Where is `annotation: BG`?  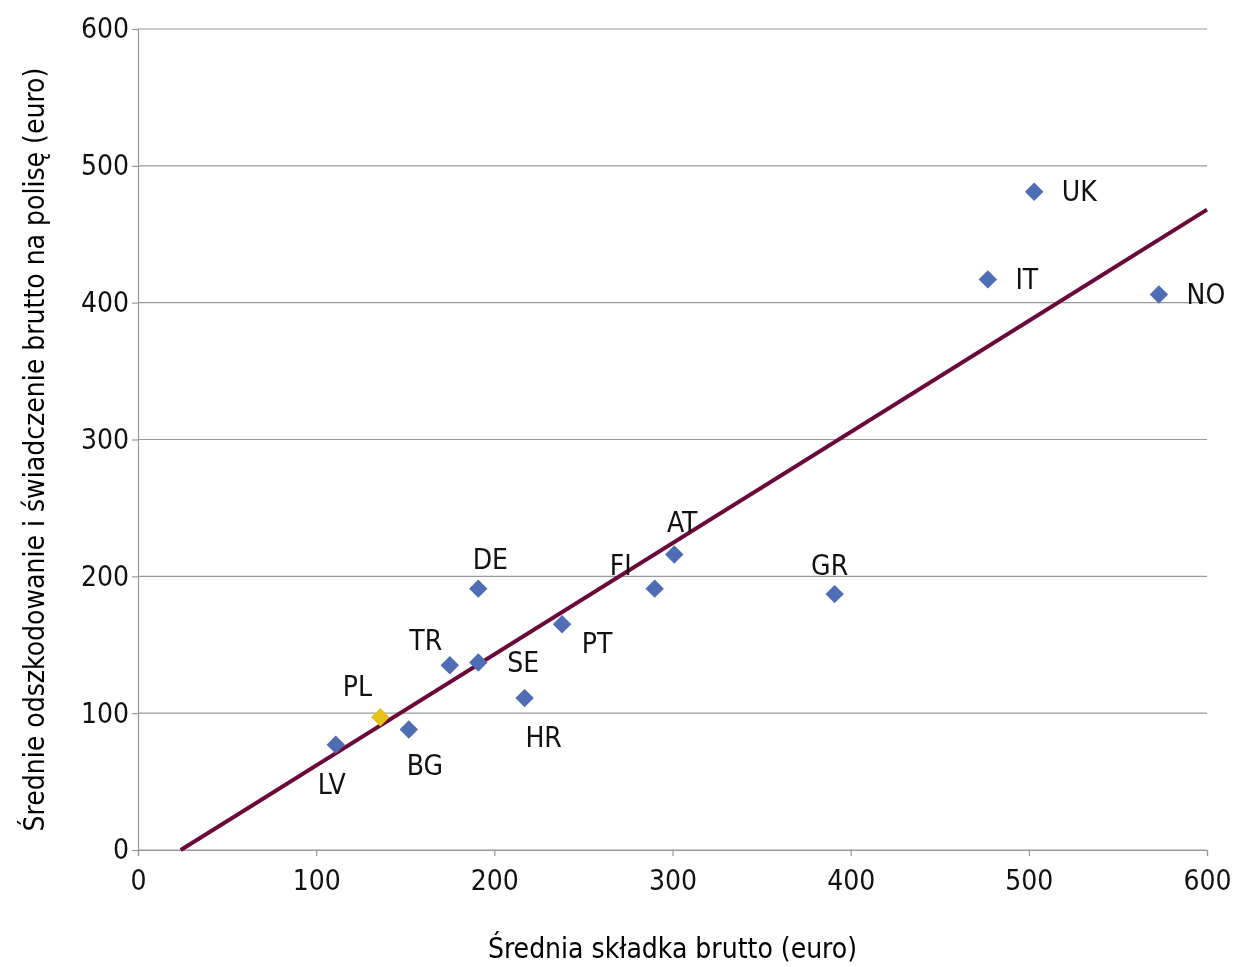 annotation: BG is located at coordinates (424, 766).